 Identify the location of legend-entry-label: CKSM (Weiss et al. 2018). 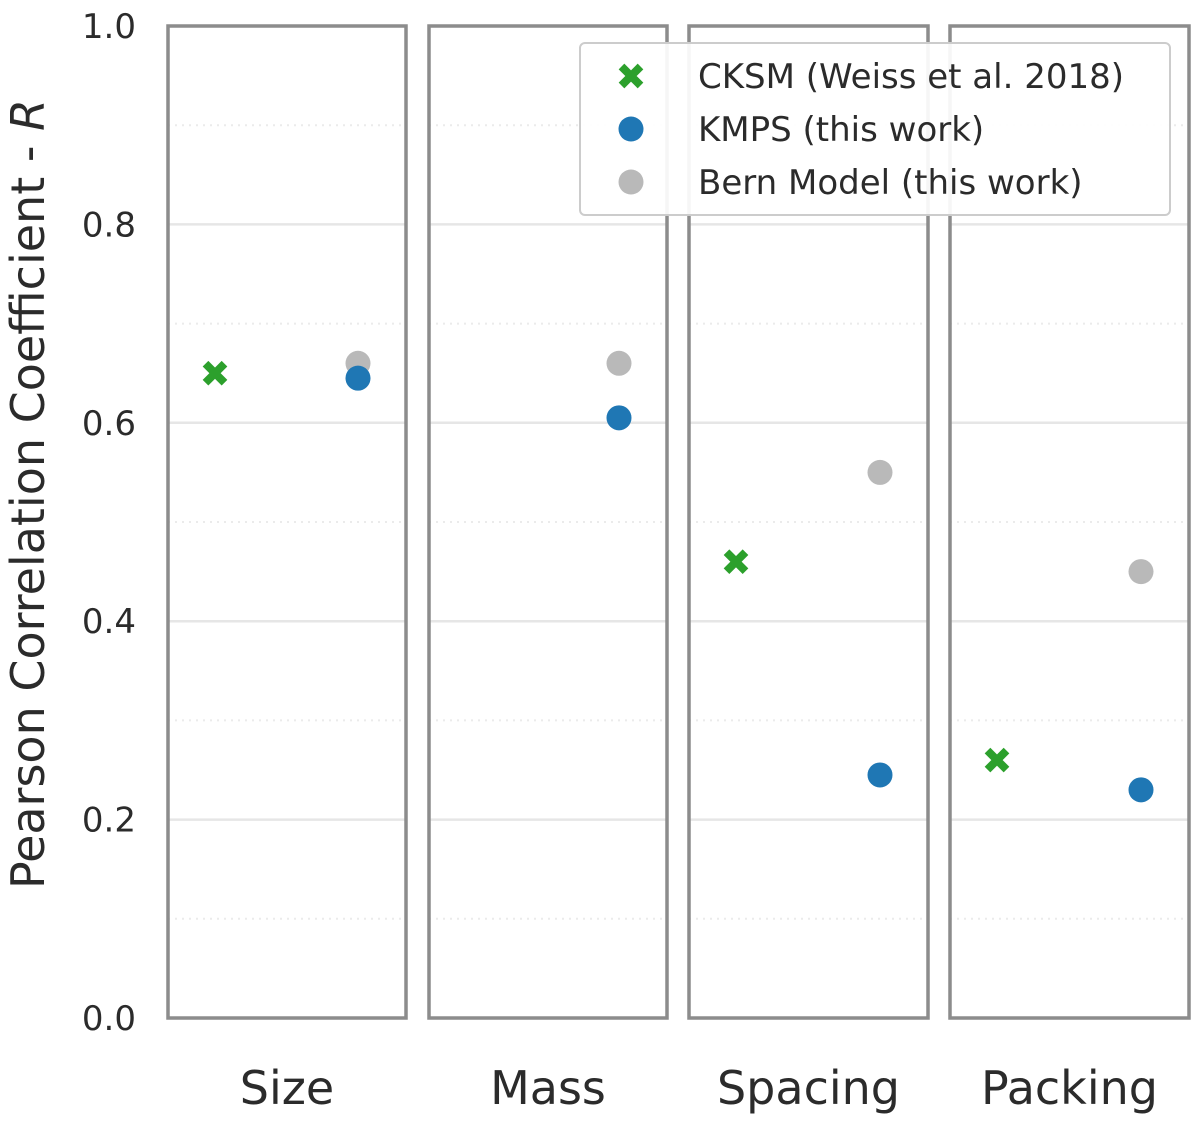
(911, 77).